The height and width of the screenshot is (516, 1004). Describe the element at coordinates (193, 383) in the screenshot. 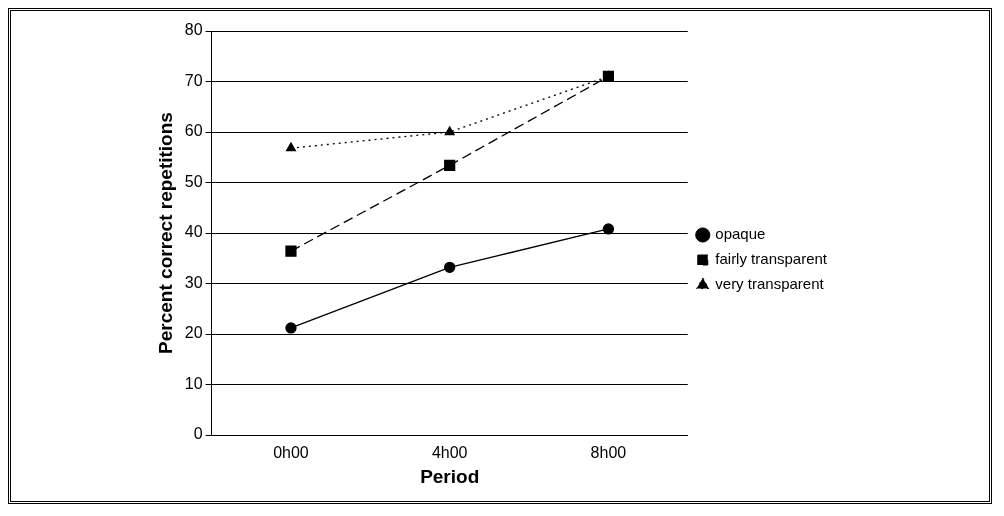

I see `y-tick-label: 10` at that location.